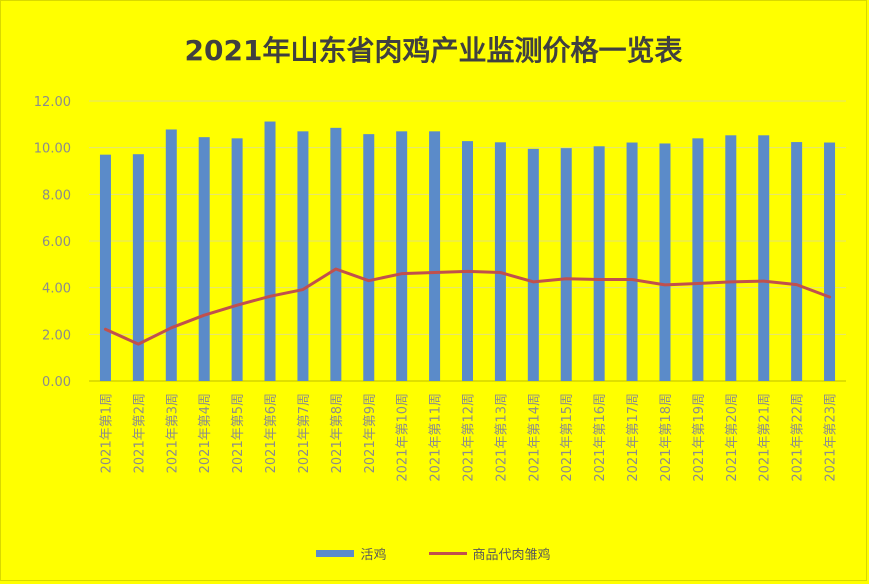  What do you see at coordinates (765, 437) in the screenshot?
I see `x-tick-label: 2021年第21周` at bounding box center [765, 437].